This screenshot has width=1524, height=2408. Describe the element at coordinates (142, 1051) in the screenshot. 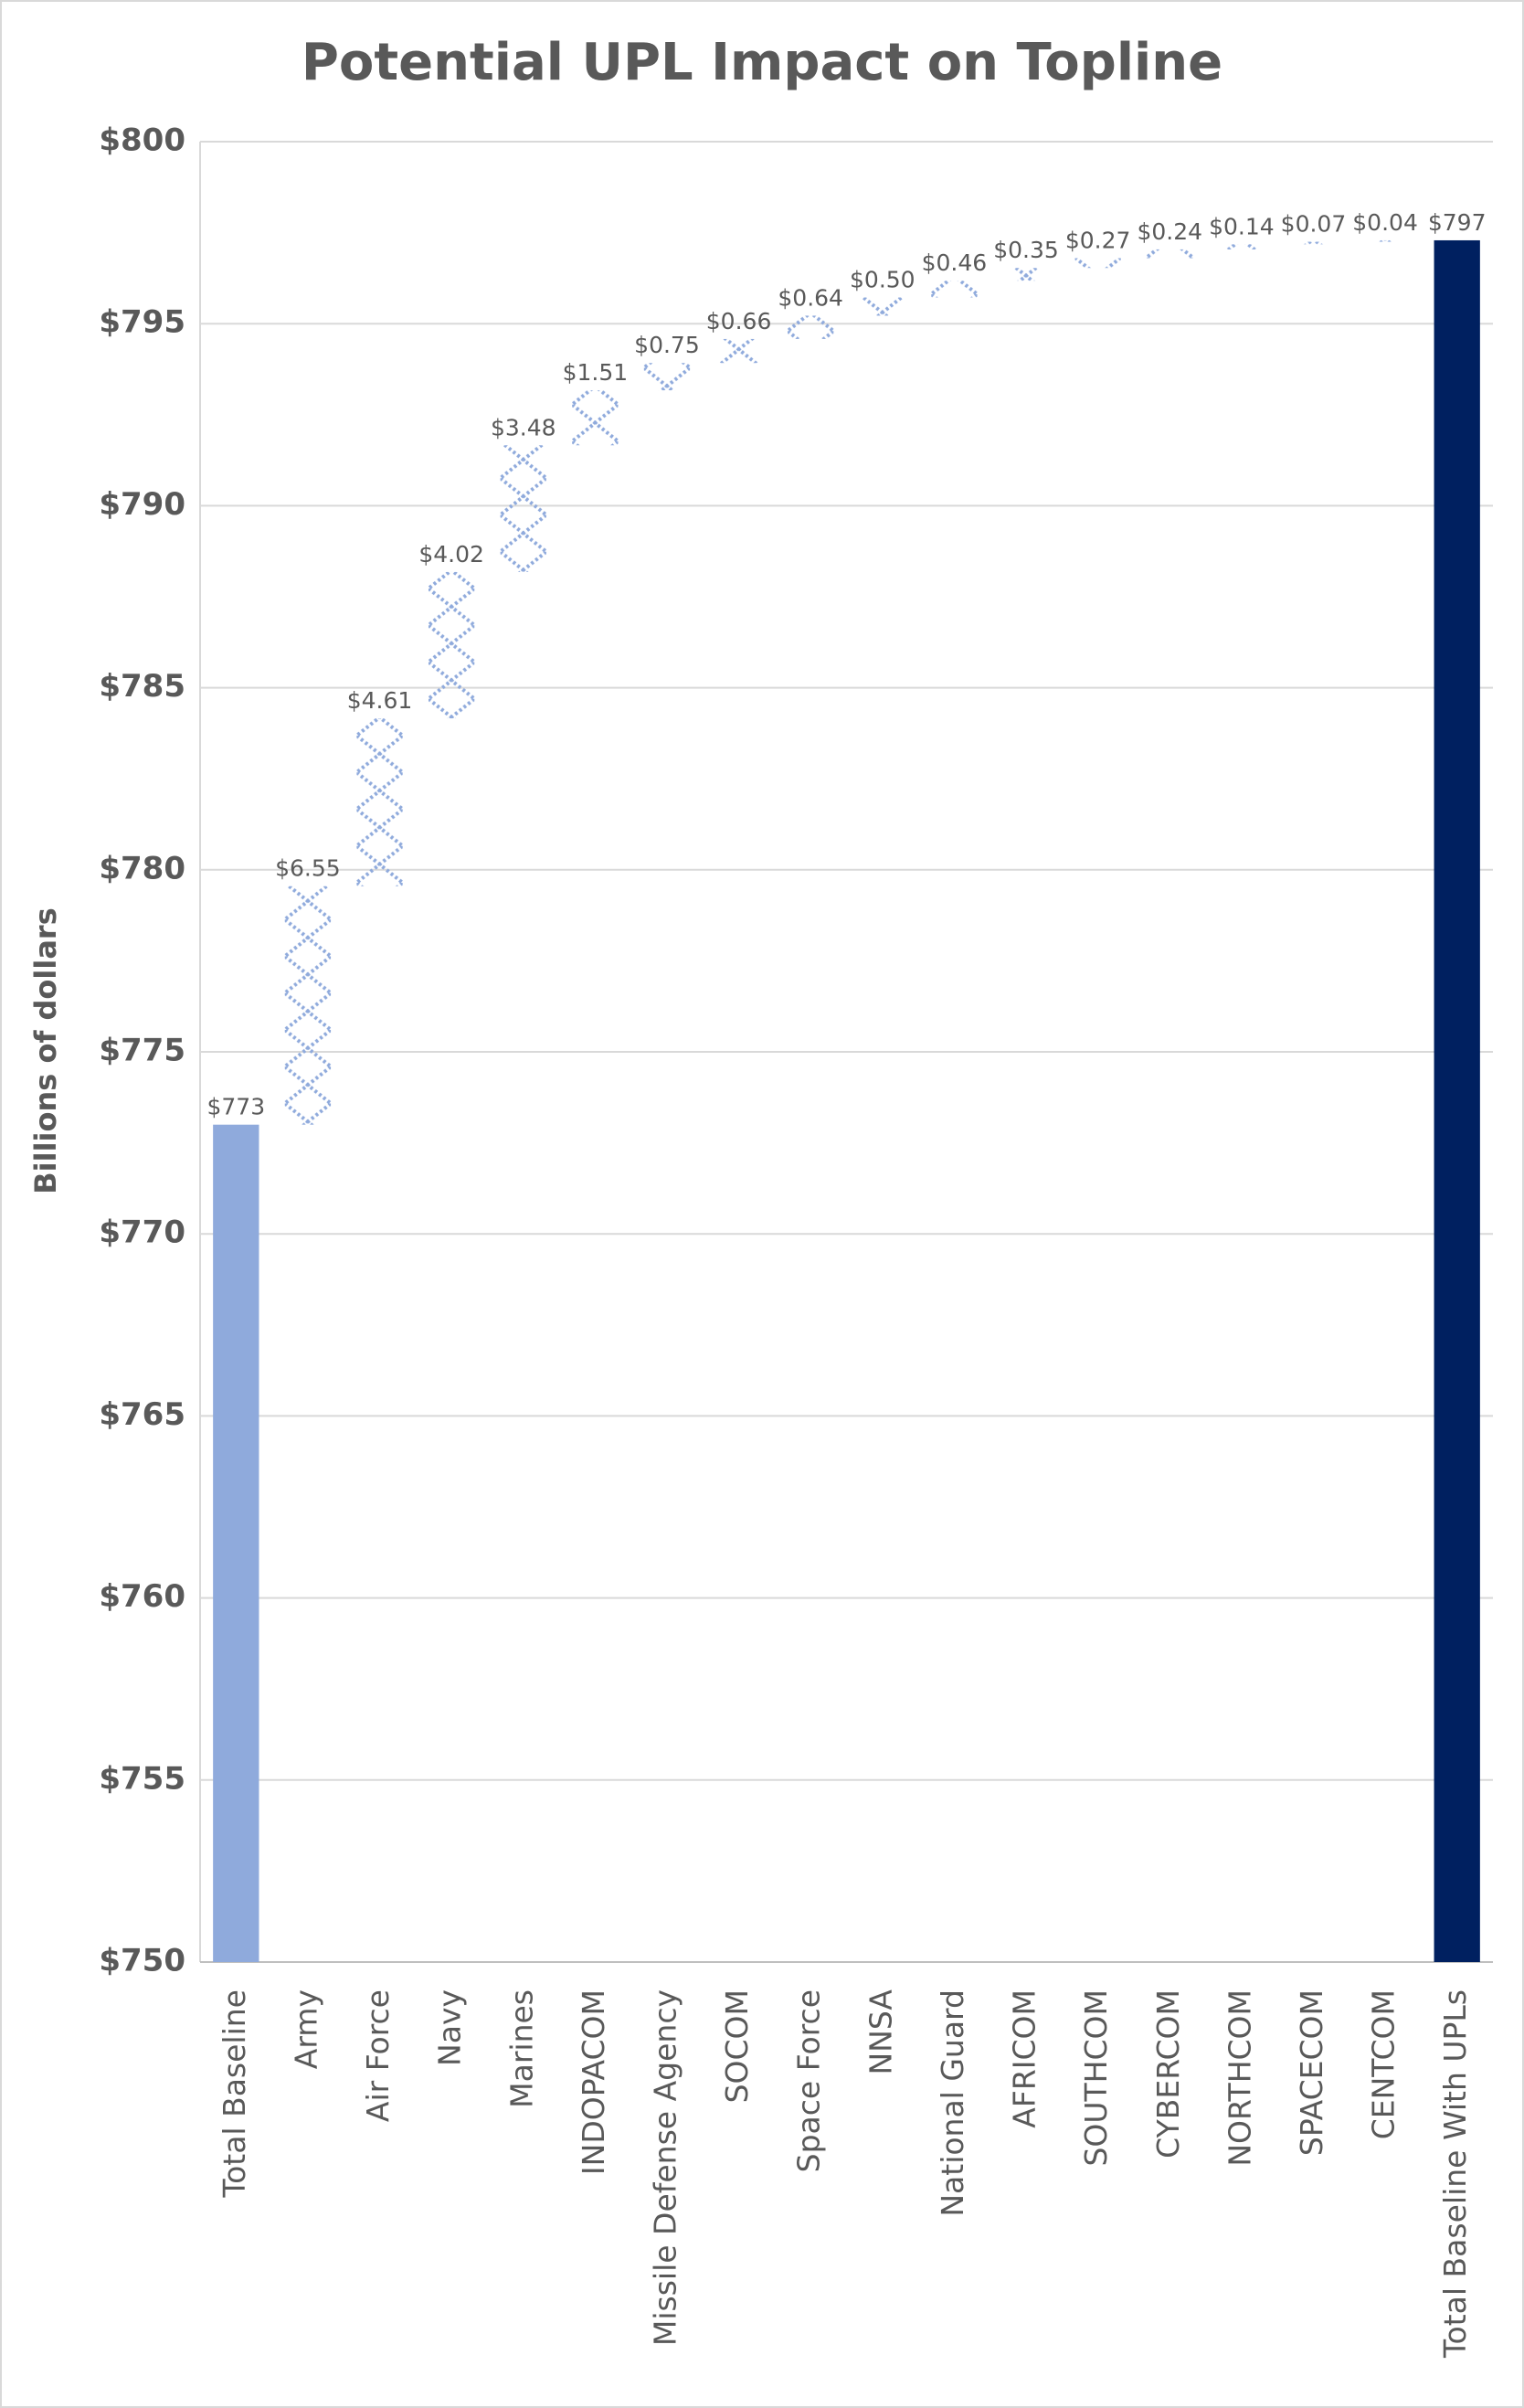

I see `y-tick-label: $775` at that location.